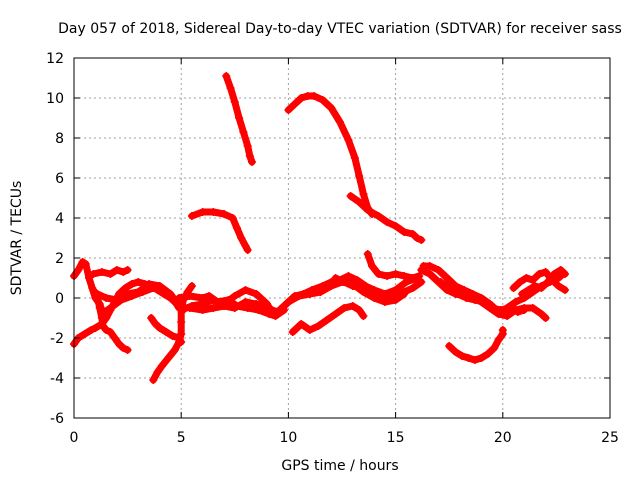 This screenshot has height=480, width=640. Describe the element at coordinates (59, 139) in the screenshot. I see `y-tick-label: 8` at that location.